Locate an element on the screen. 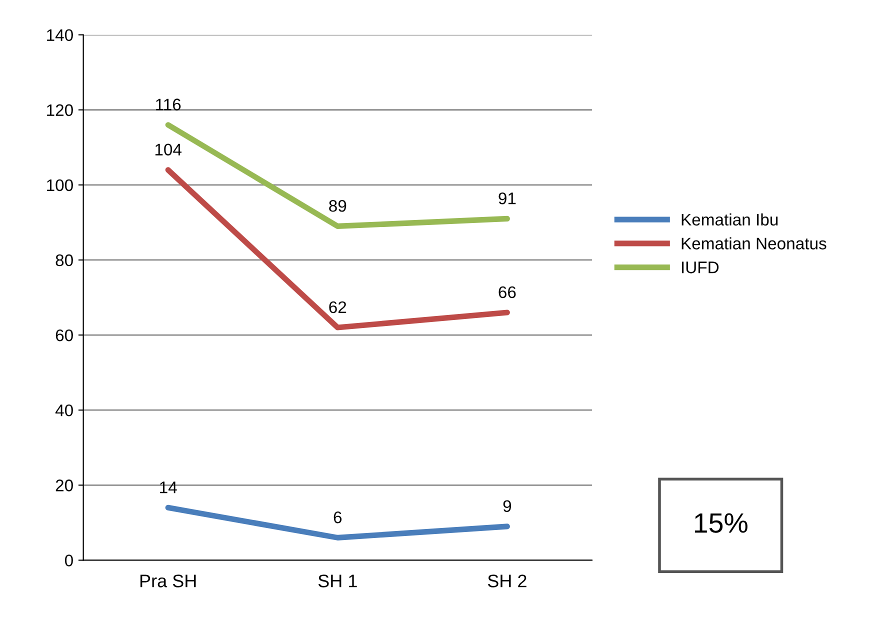 The image size is (877, 633). data-label: 62 is located at coordinates (337, 307).